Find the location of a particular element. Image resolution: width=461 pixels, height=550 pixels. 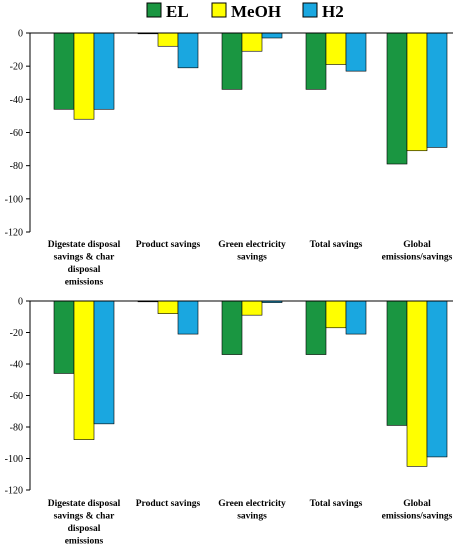

legend-label-h2: H2 is located at coordinates (333, 11).